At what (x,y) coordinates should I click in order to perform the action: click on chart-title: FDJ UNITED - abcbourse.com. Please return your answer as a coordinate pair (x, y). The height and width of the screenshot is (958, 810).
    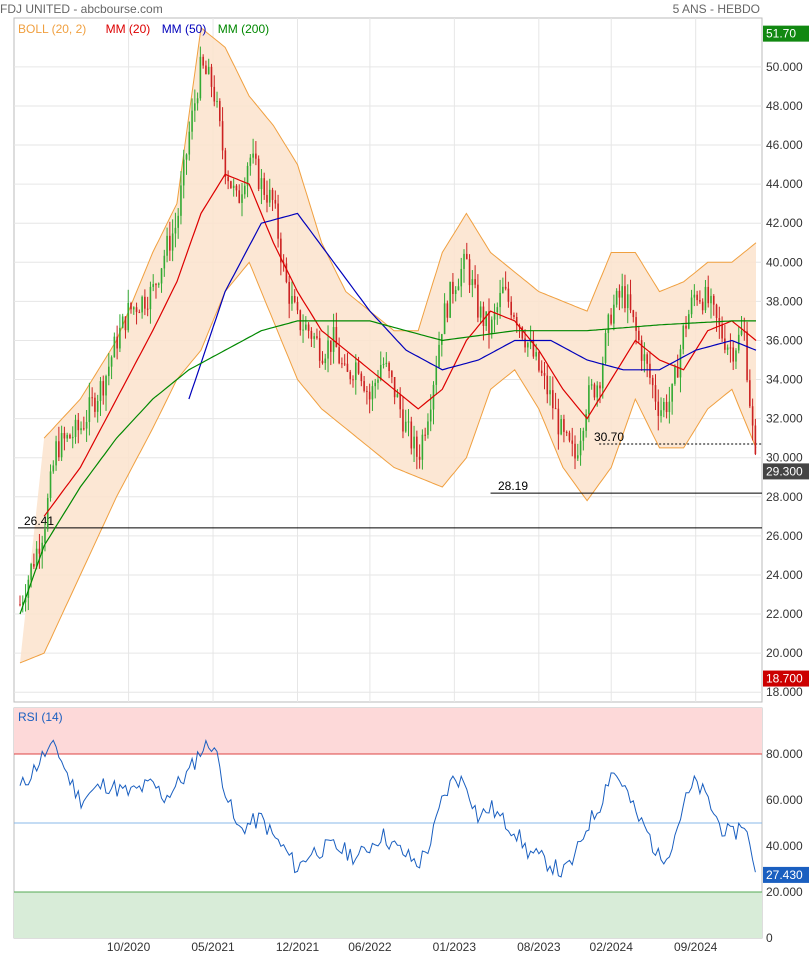
    Looking at the image, I should click on (81, 9).